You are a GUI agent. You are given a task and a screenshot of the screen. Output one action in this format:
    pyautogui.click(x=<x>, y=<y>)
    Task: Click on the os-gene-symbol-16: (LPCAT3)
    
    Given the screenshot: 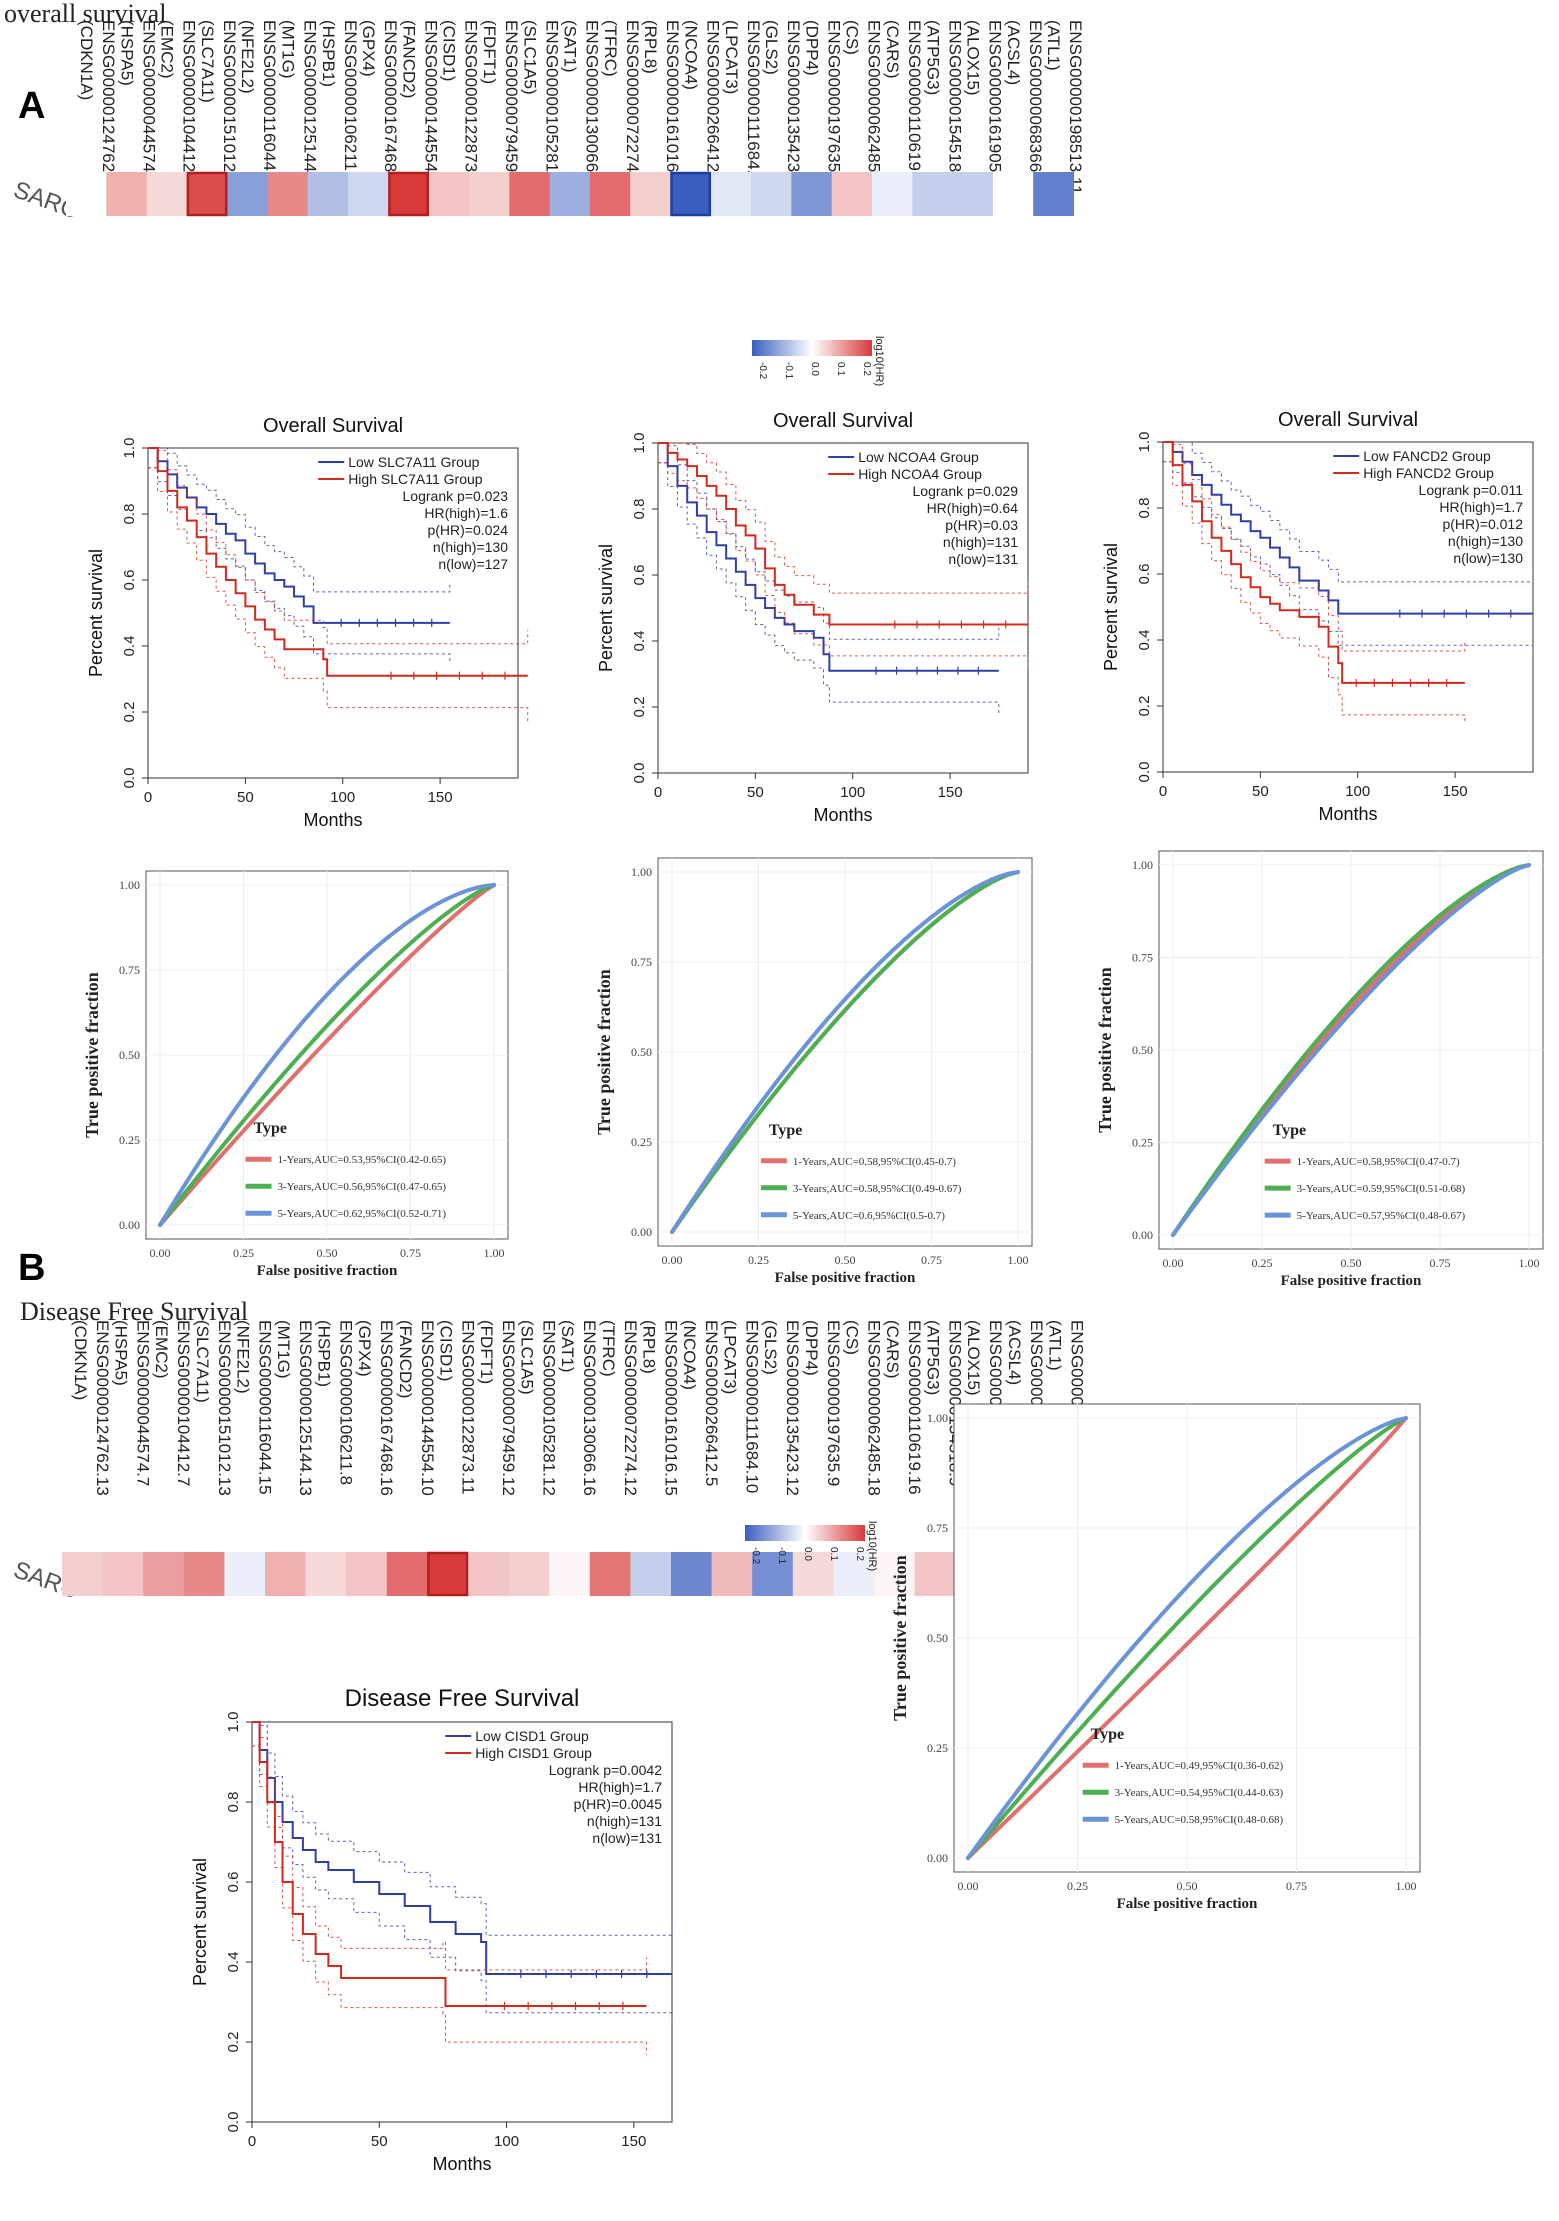 What is the action you would take?
    pyautogui.click(x=731, y=57)
    